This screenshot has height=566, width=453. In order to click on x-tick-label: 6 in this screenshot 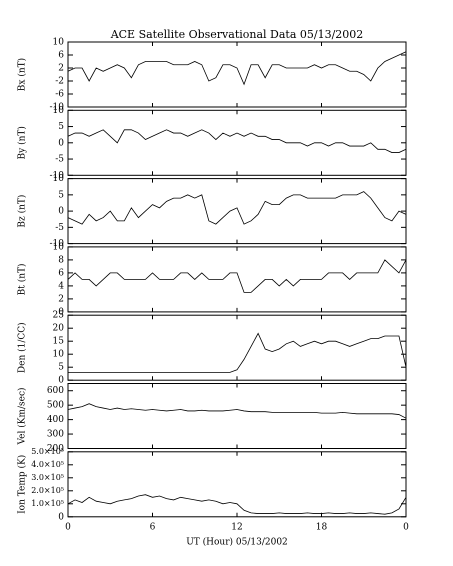, I will do `click(153, 527)`.